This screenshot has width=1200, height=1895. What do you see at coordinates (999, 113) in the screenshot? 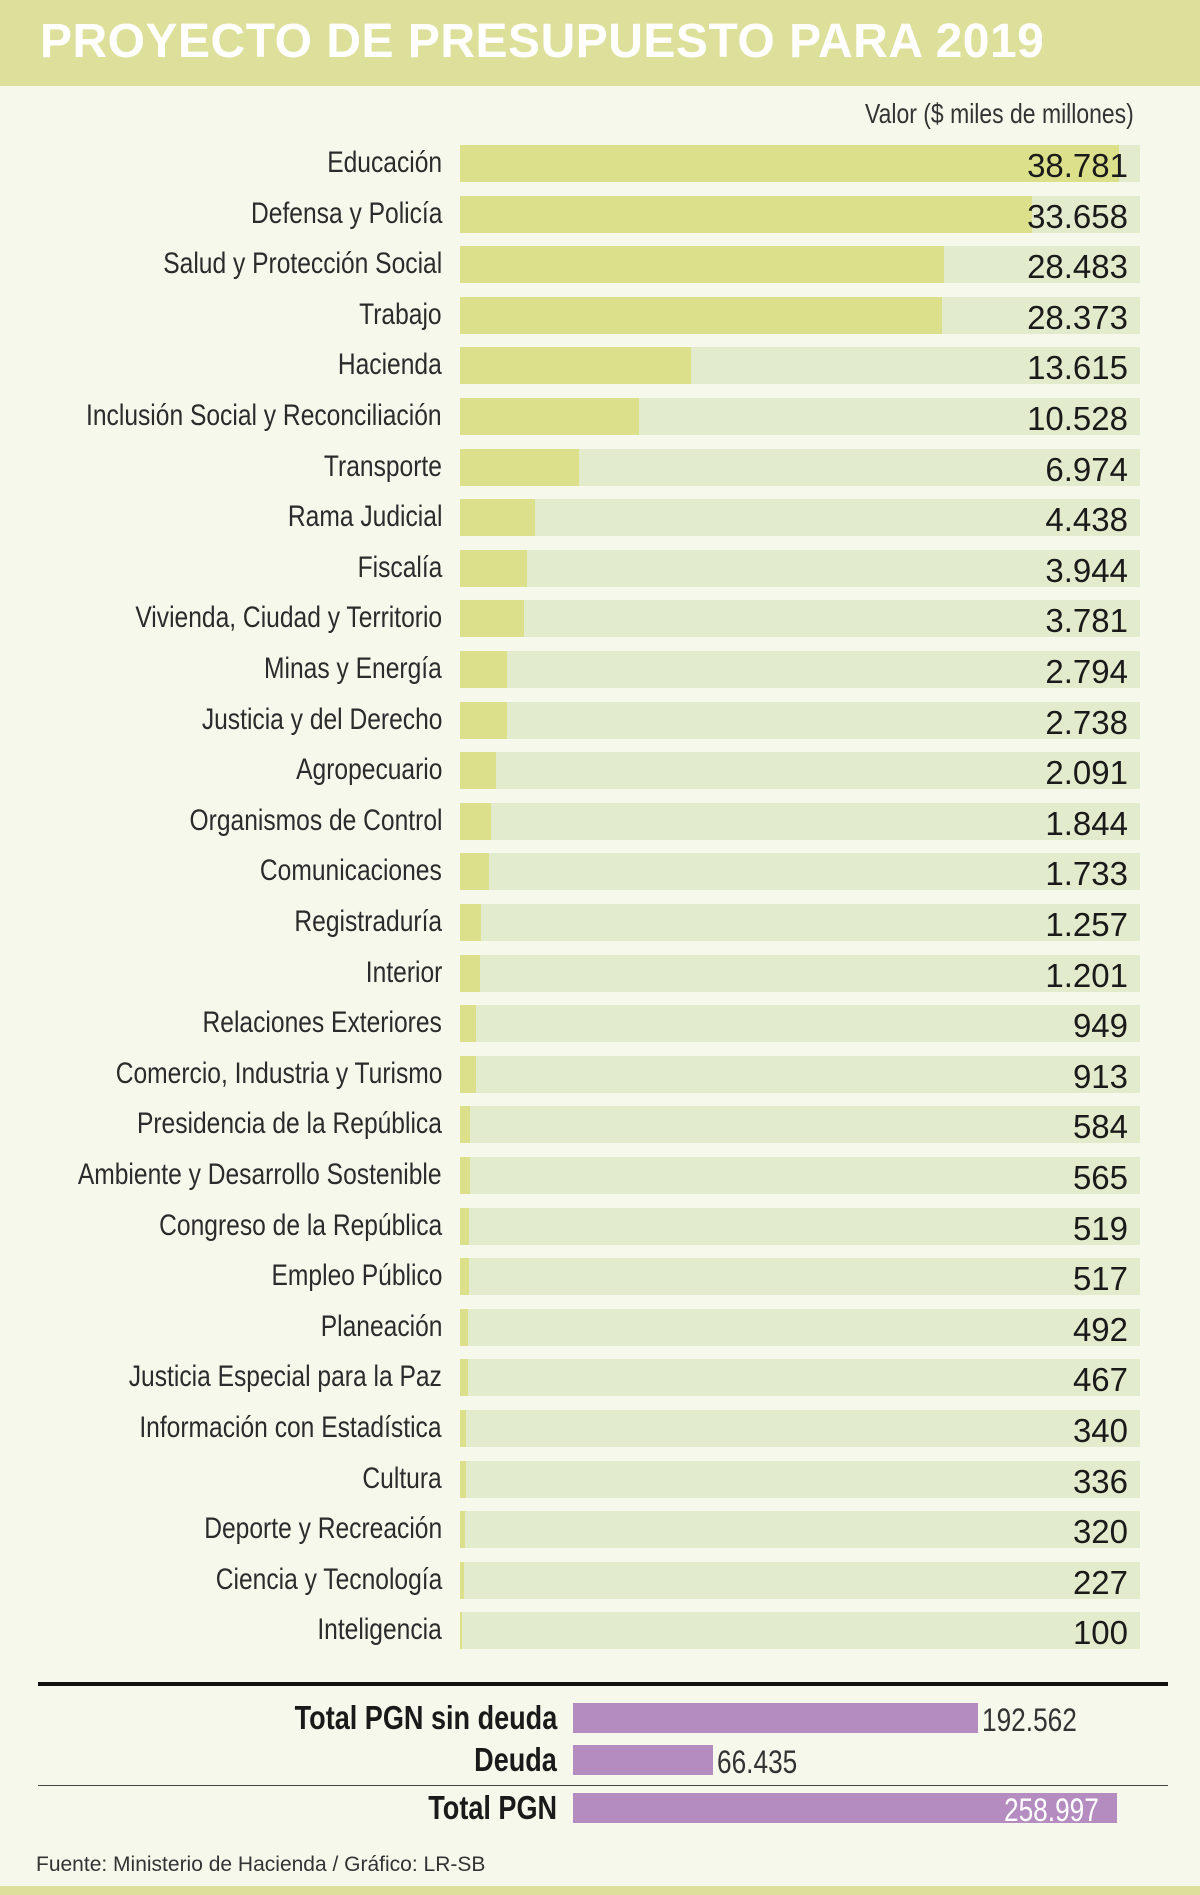
I see `unit-label: Valor ($ miles de millones)` at bounding box center [999, 113].